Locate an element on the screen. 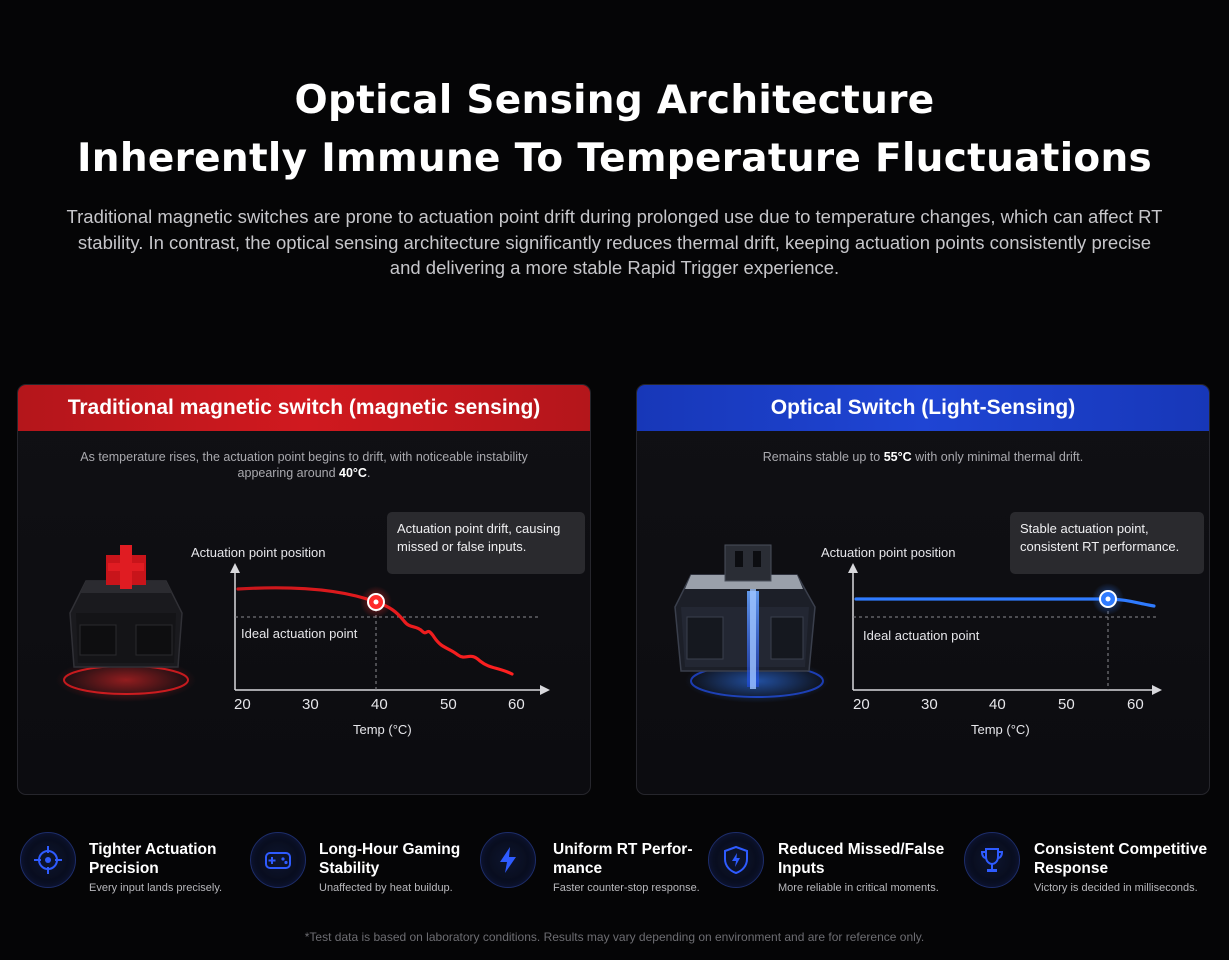  feature-title: Consistent Competitive Response is located at coordinates (1121, 859).